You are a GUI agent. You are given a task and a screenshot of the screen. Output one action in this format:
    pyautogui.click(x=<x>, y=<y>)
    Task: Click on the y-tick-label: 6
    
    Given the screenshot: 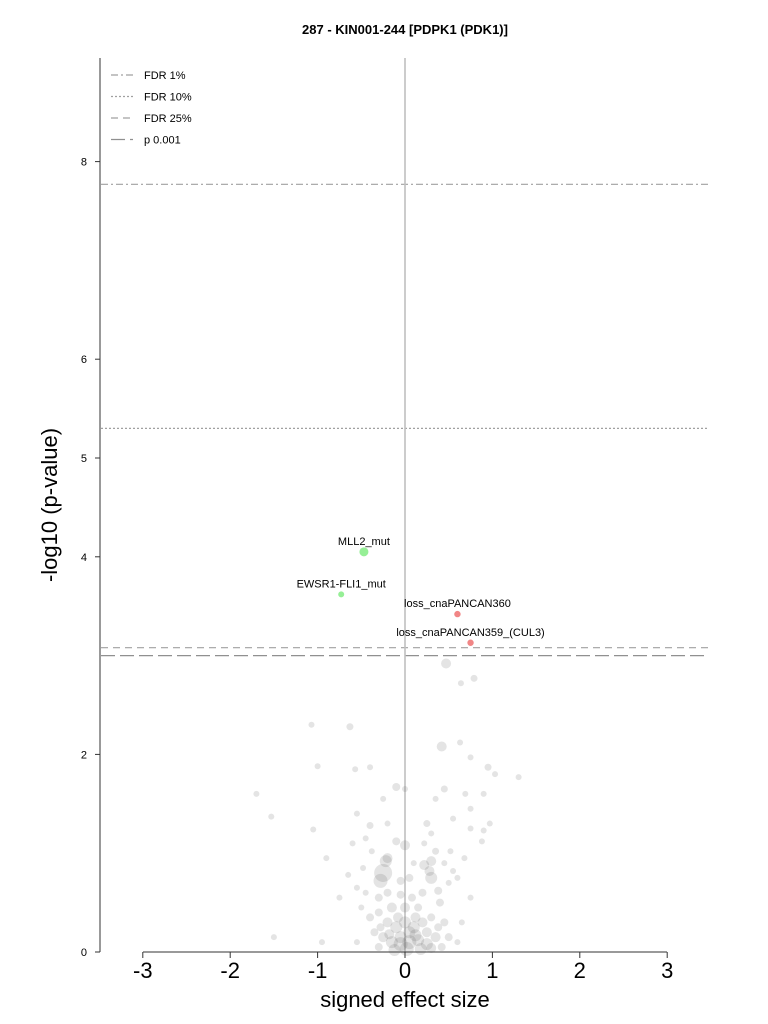 What is the action you would take?
    pyautogui.click(x=84, y=360)
    